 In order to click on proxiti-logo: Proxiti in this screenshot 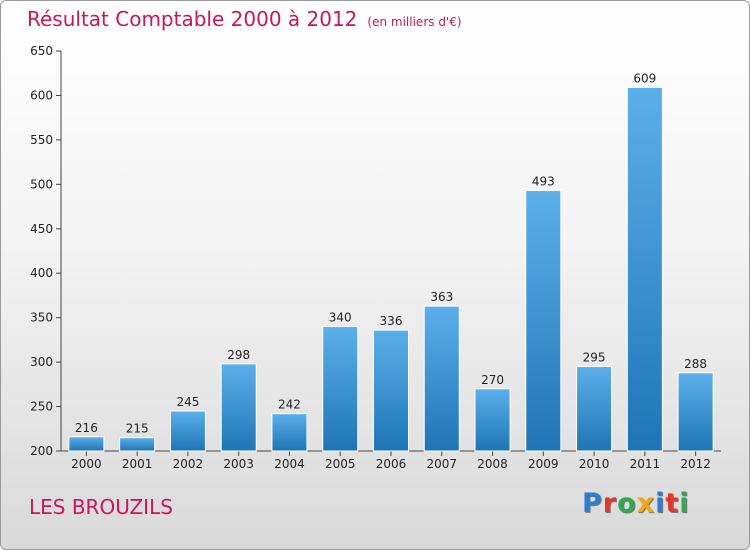, I will do `click(636, 503)`.